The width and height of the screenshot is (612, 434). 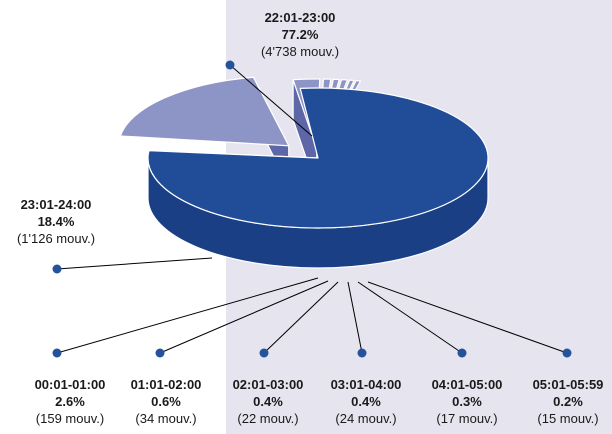 I want to click on slice-count-0: (4'738 mouv.), so click(x=300, y=51).